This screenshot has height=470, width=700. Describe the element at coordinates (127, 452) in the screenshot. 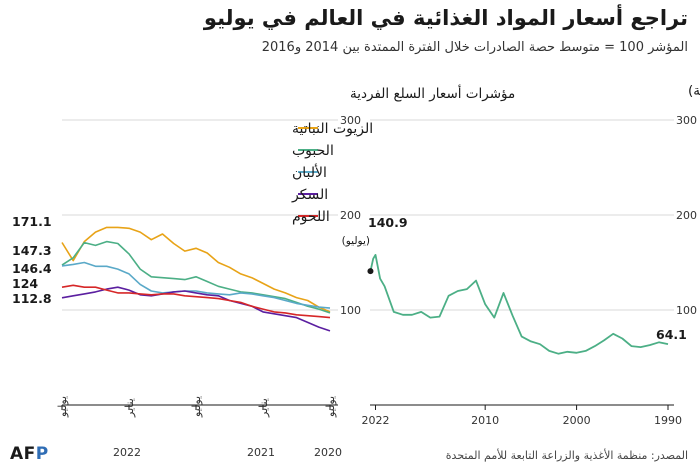

I see `year-label: 2022` at that location.